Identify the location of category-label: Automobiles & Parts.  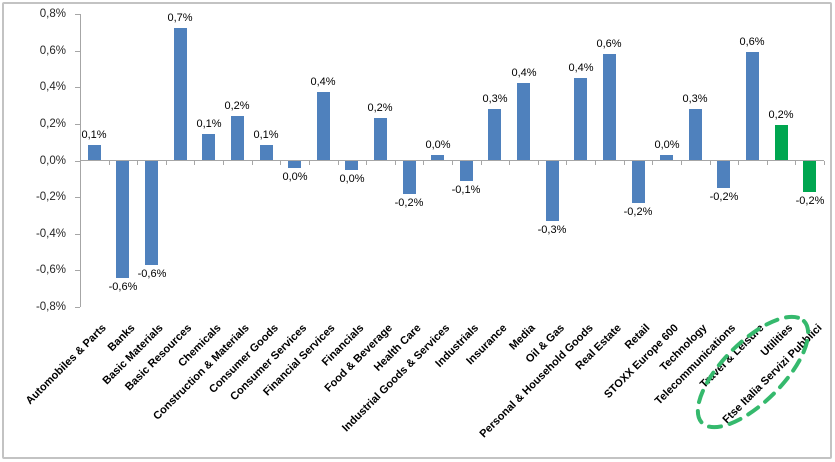
(66, 364).